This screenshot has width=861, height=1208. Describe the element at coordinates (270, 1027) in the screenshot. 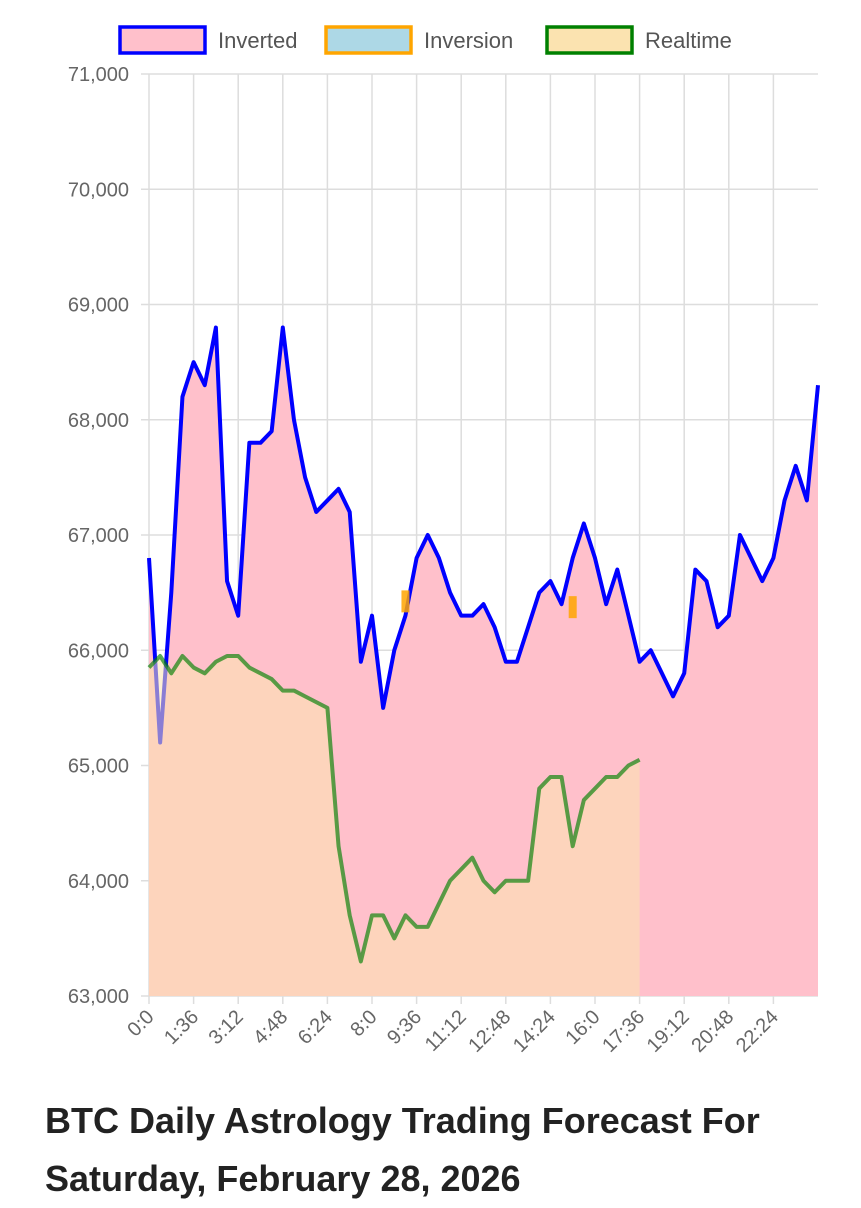

I see `x-tick-label: 4:48` at that location.